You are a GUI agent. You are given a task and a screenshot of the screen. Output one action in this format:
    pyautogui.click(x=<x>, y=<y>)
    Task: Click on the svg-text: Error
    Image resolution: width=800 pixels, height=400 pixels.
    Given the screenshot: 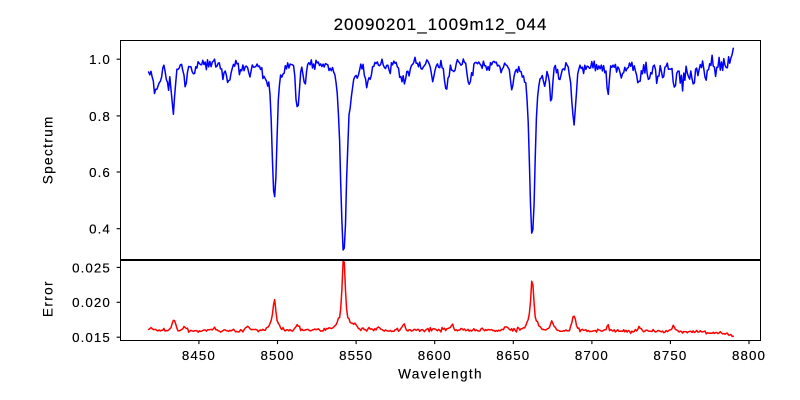 What is the action you would take?
    pyautogui.click(x=48, y=298)
    